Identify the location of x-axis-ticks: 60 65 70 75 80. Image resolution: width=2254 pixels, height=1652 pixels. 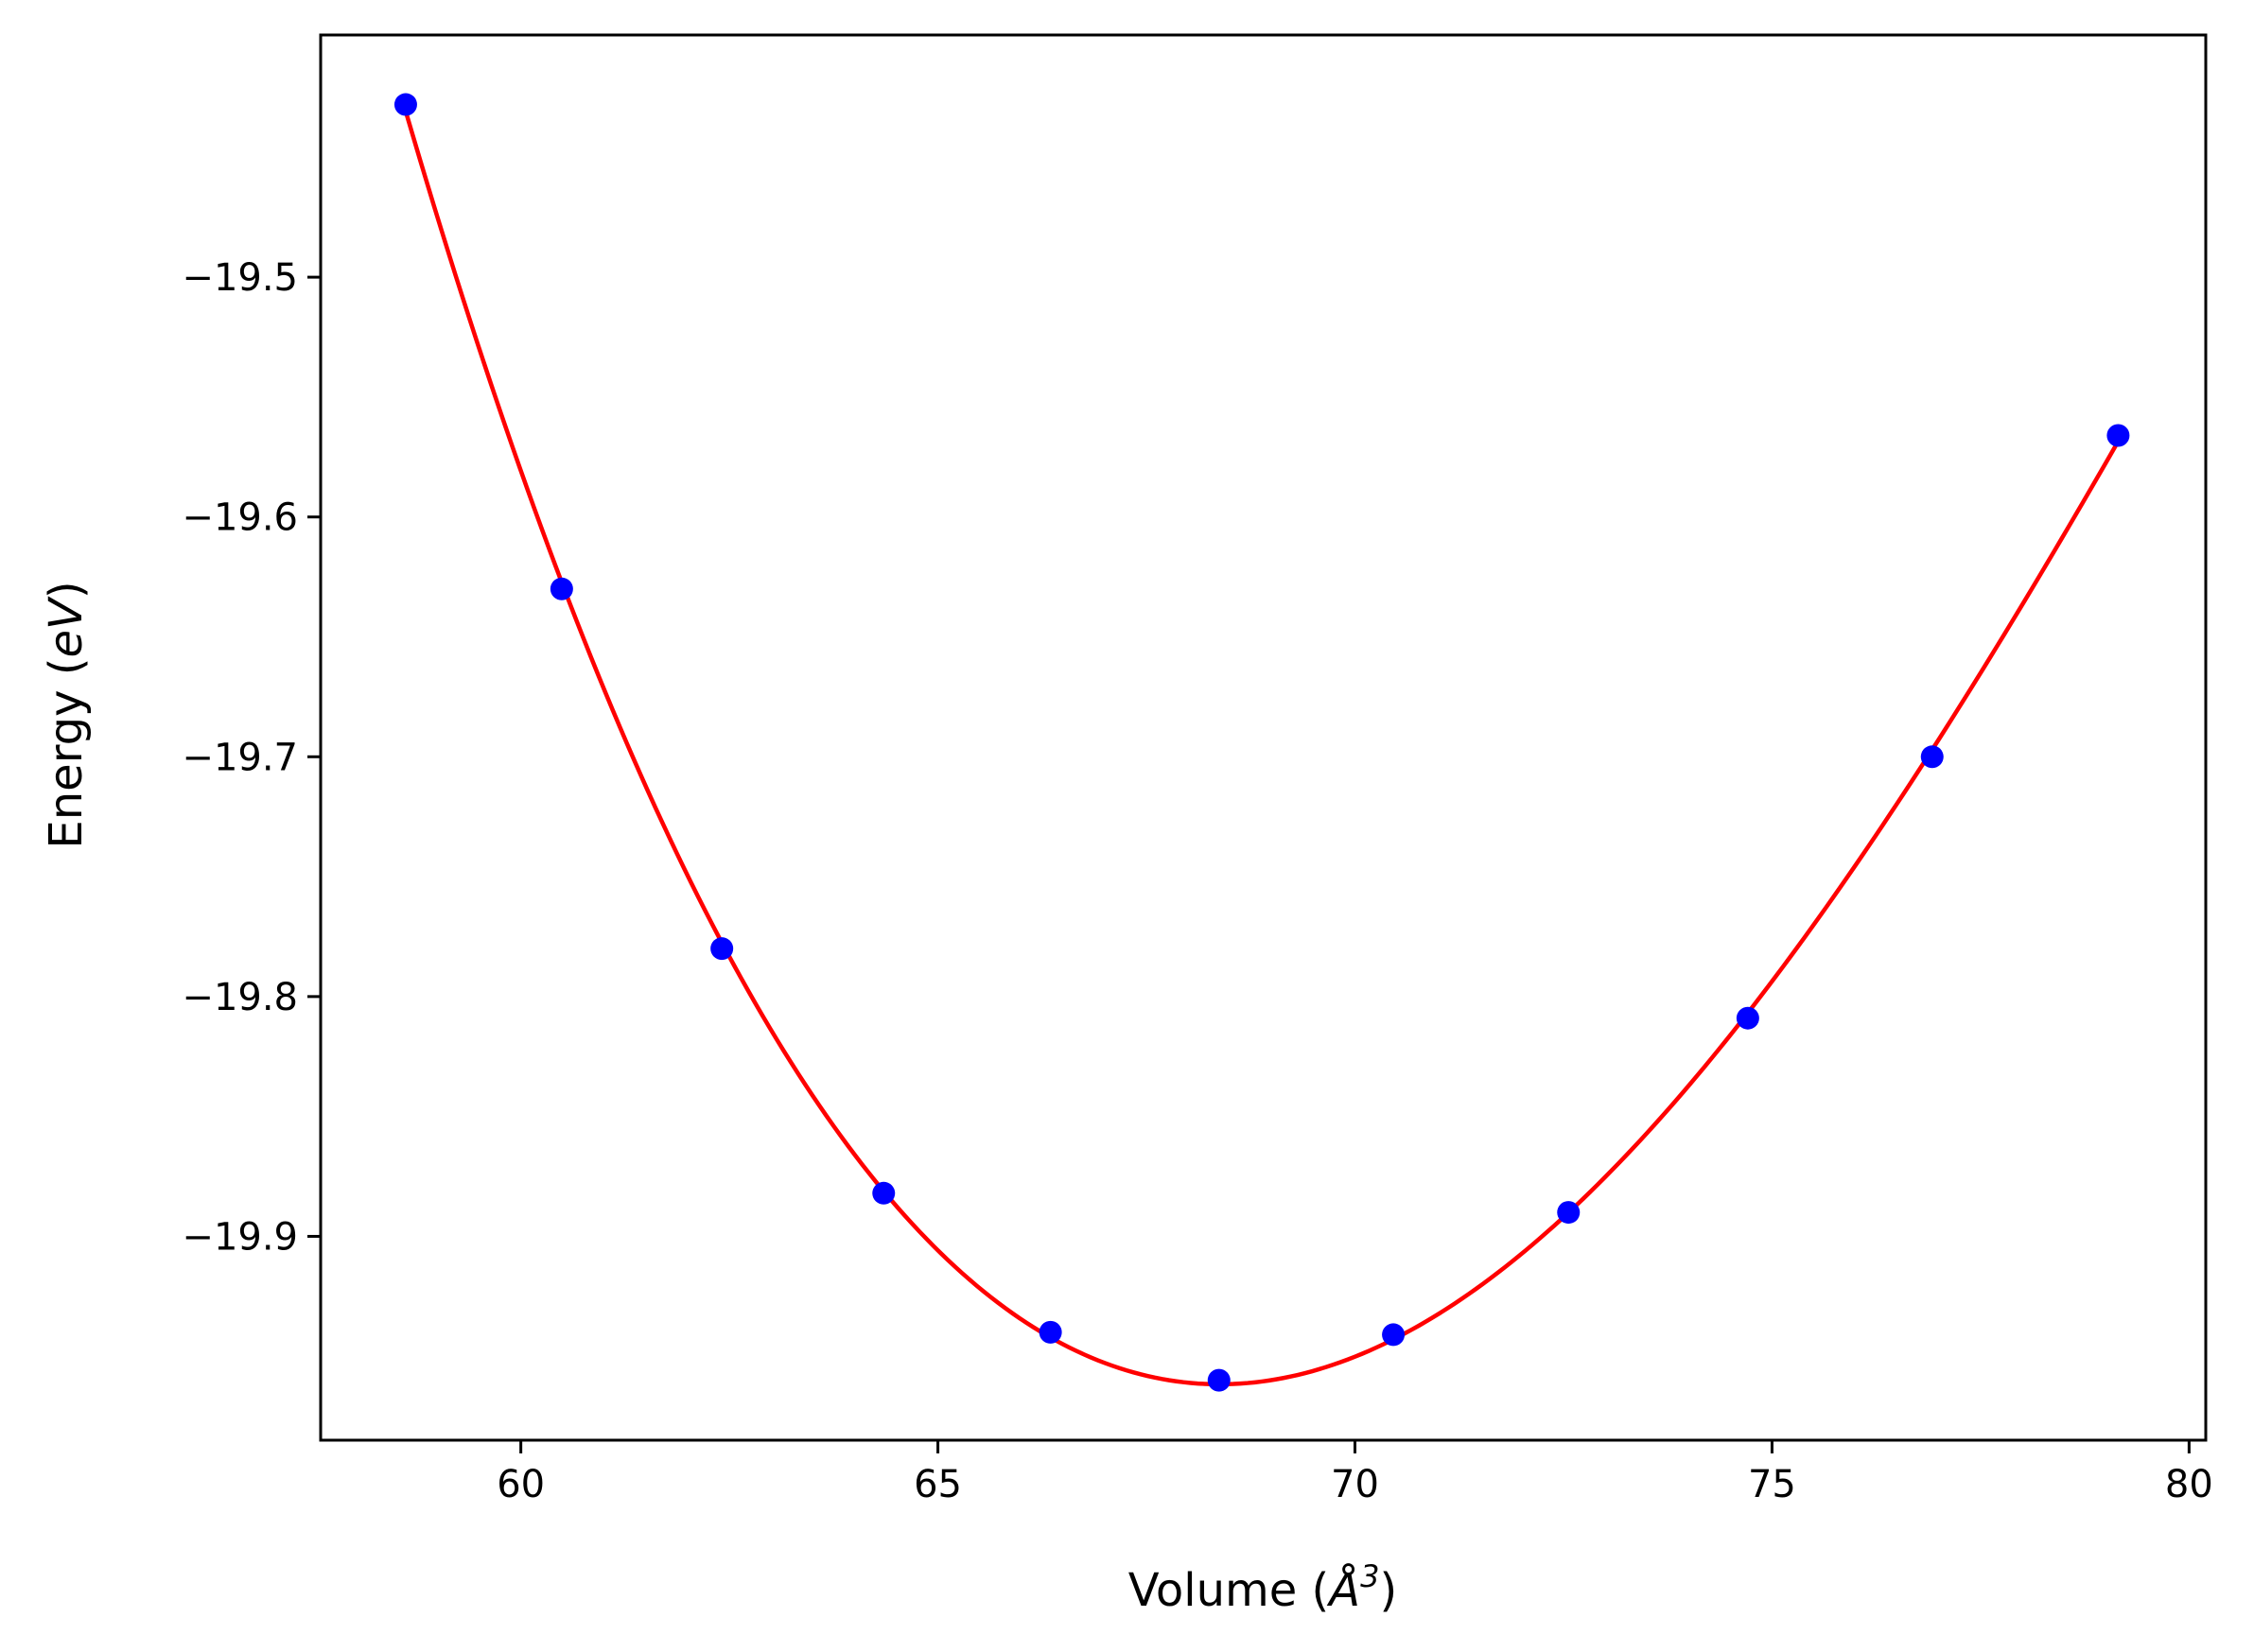
(1355, 1473).